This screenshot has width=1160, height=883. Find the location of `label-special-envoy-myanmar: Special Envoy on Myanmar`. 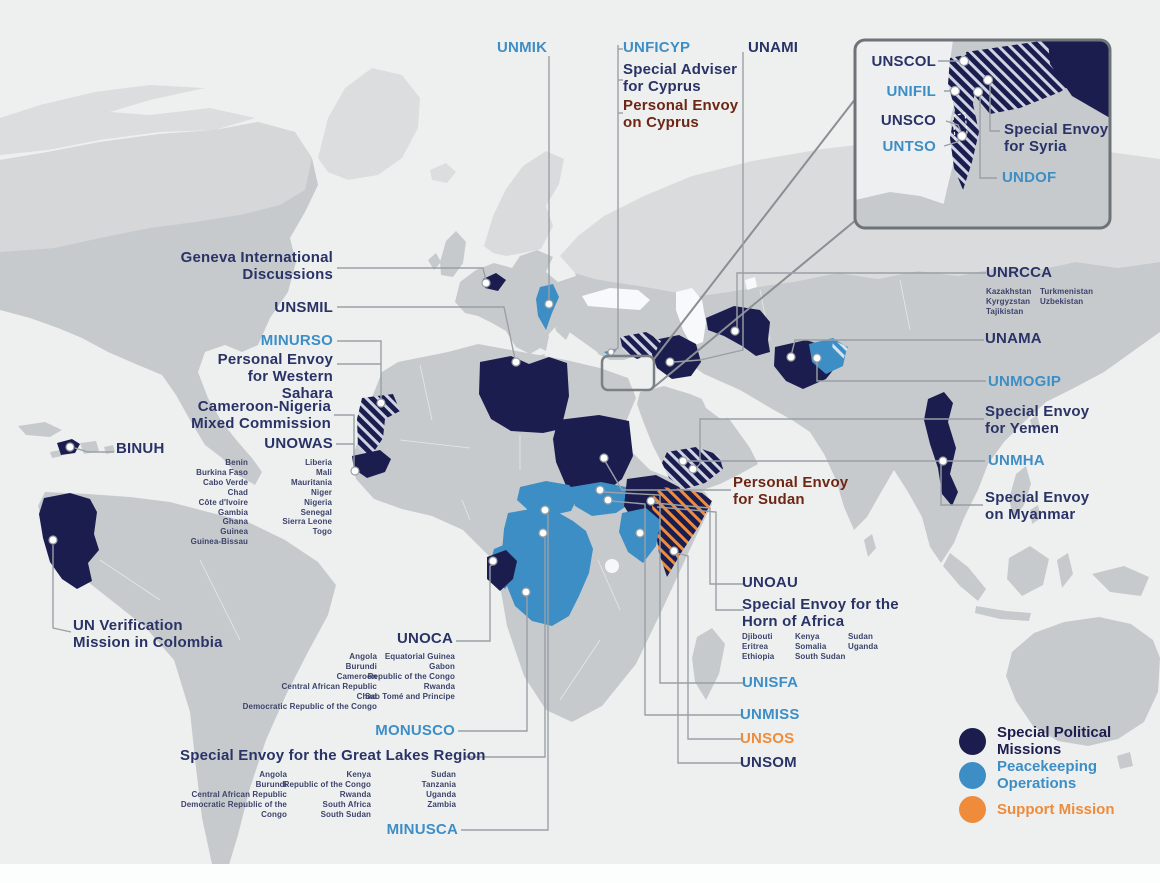

label-special-envoy-myanmar: Special Envoy on Myanmar is located at coordinates (1037, 506).